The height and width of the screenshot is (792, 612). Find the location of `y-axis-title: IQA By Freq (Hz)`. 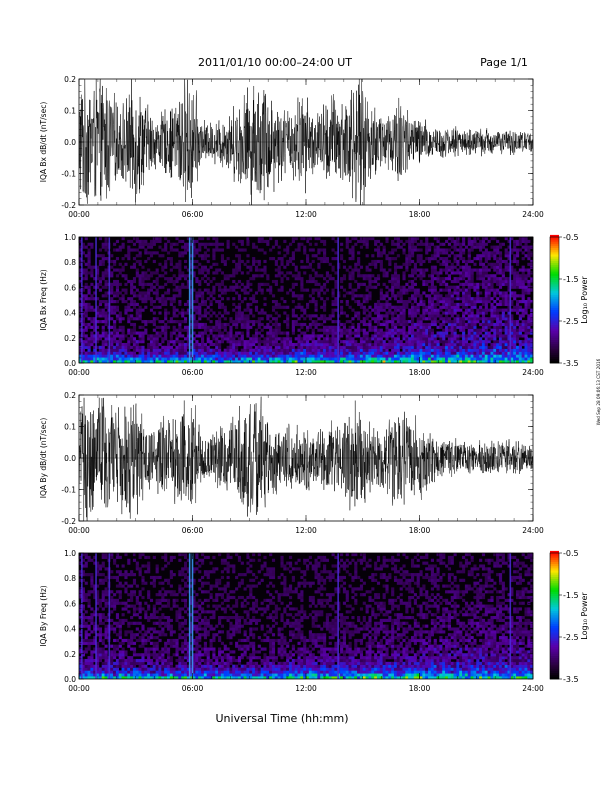

y-axis-title: IQA By Freq (Hz) is located at coordinates (43, 616).